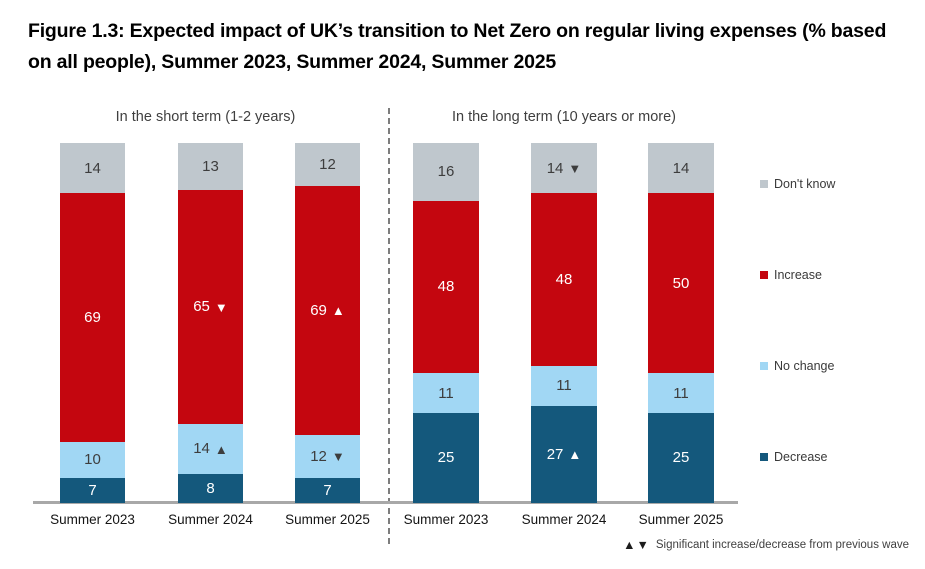 This screenshot has height=569, width=925. I want to click on panel-title: In the long term (10 years or more), so click(564, 117).